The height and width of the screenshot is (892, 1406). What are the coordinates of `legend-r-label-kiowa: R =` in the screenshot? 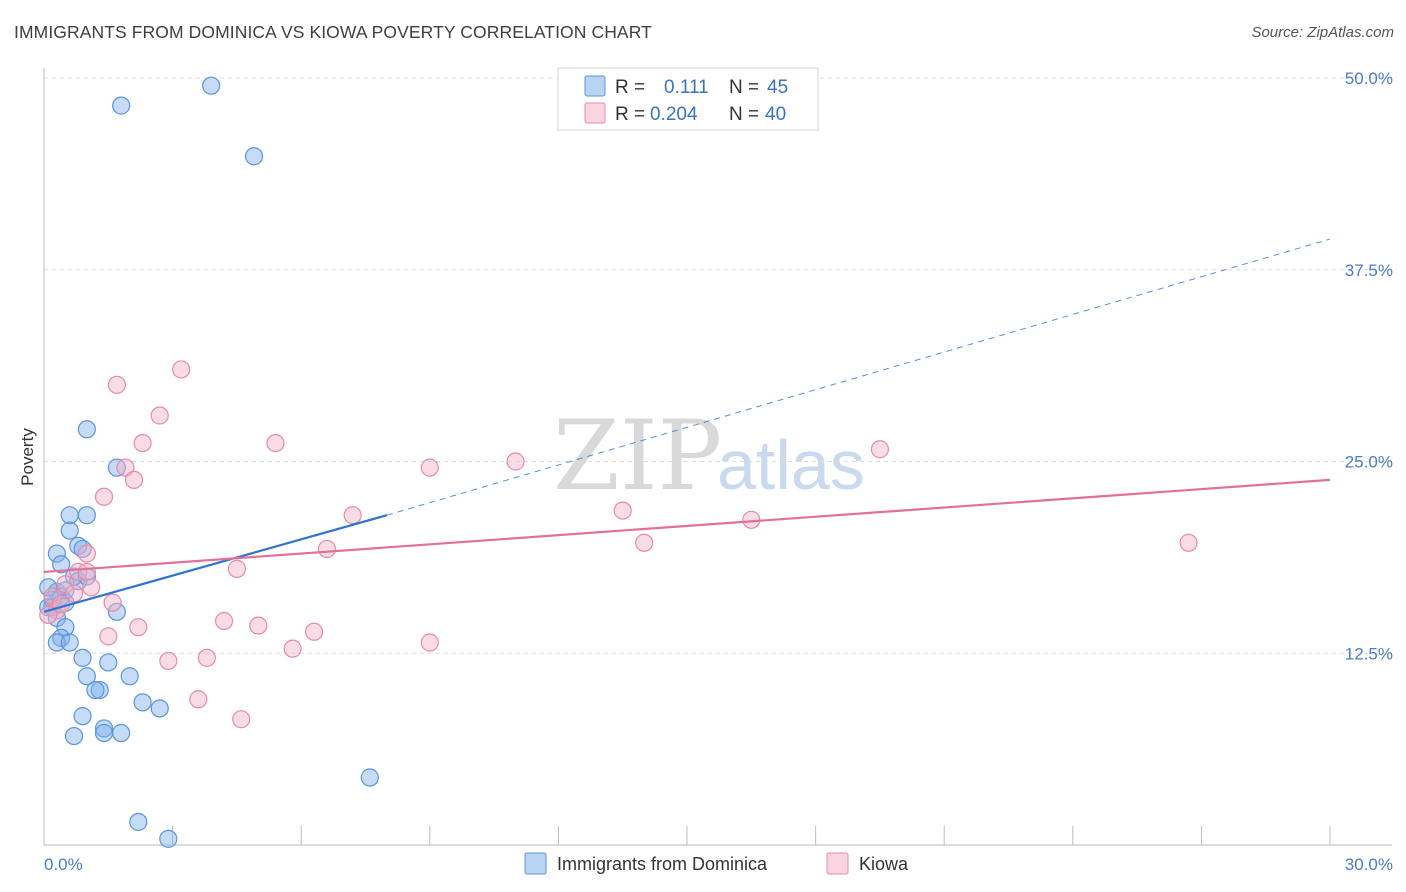 It's located at (630, 114).